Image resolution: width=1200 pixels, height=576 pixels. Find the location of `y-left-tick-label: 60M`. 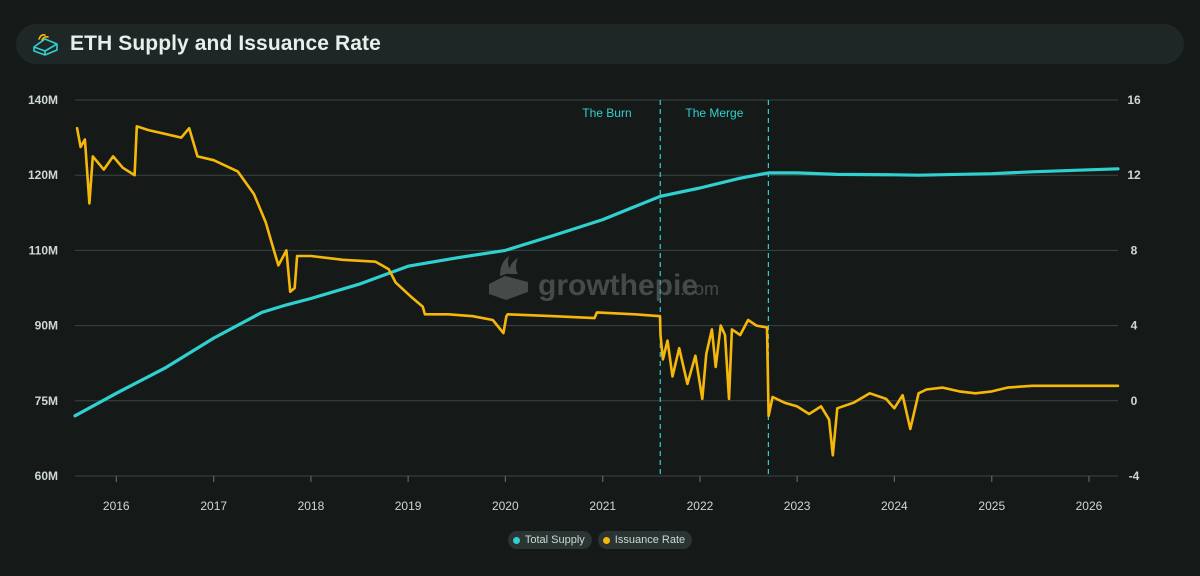

y-left-tick-label: 60M is located at coordinates (46, 476).